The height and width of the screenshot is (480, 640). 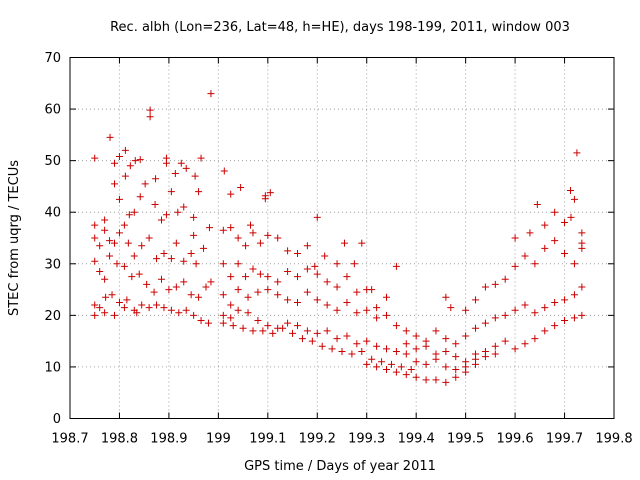 I want to click on x-tick-label: 199.5, so click(x=465, y=439).